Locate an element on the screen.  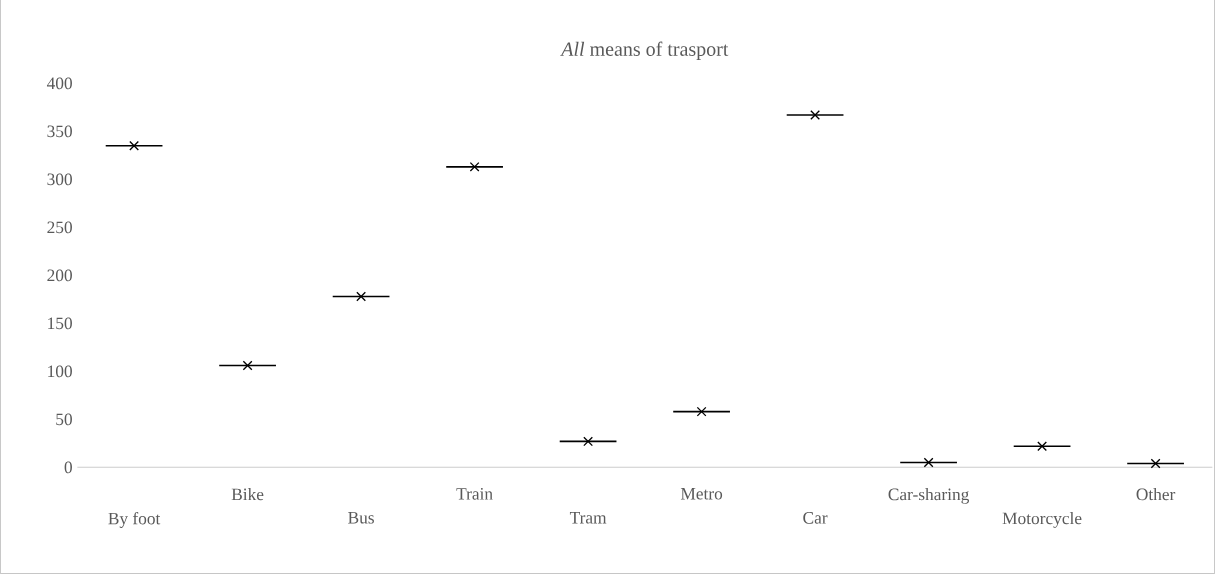
x-tick-label: Car is located at coordinates (815, 518).